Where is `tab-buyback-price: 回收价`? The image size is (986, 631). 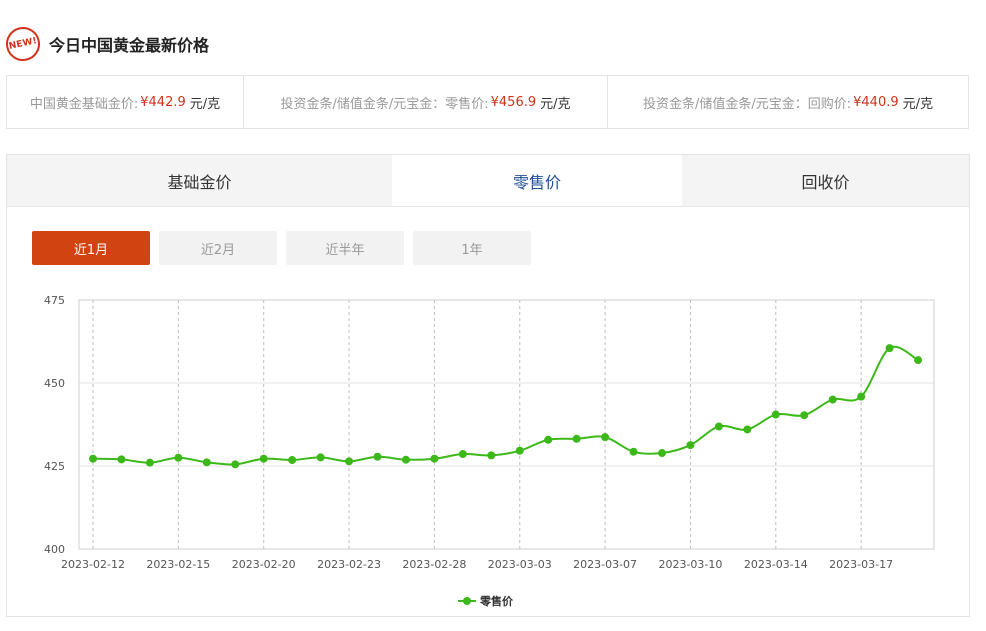 tab-buyback-price: 回收价 is located at coordinates (825, 182).